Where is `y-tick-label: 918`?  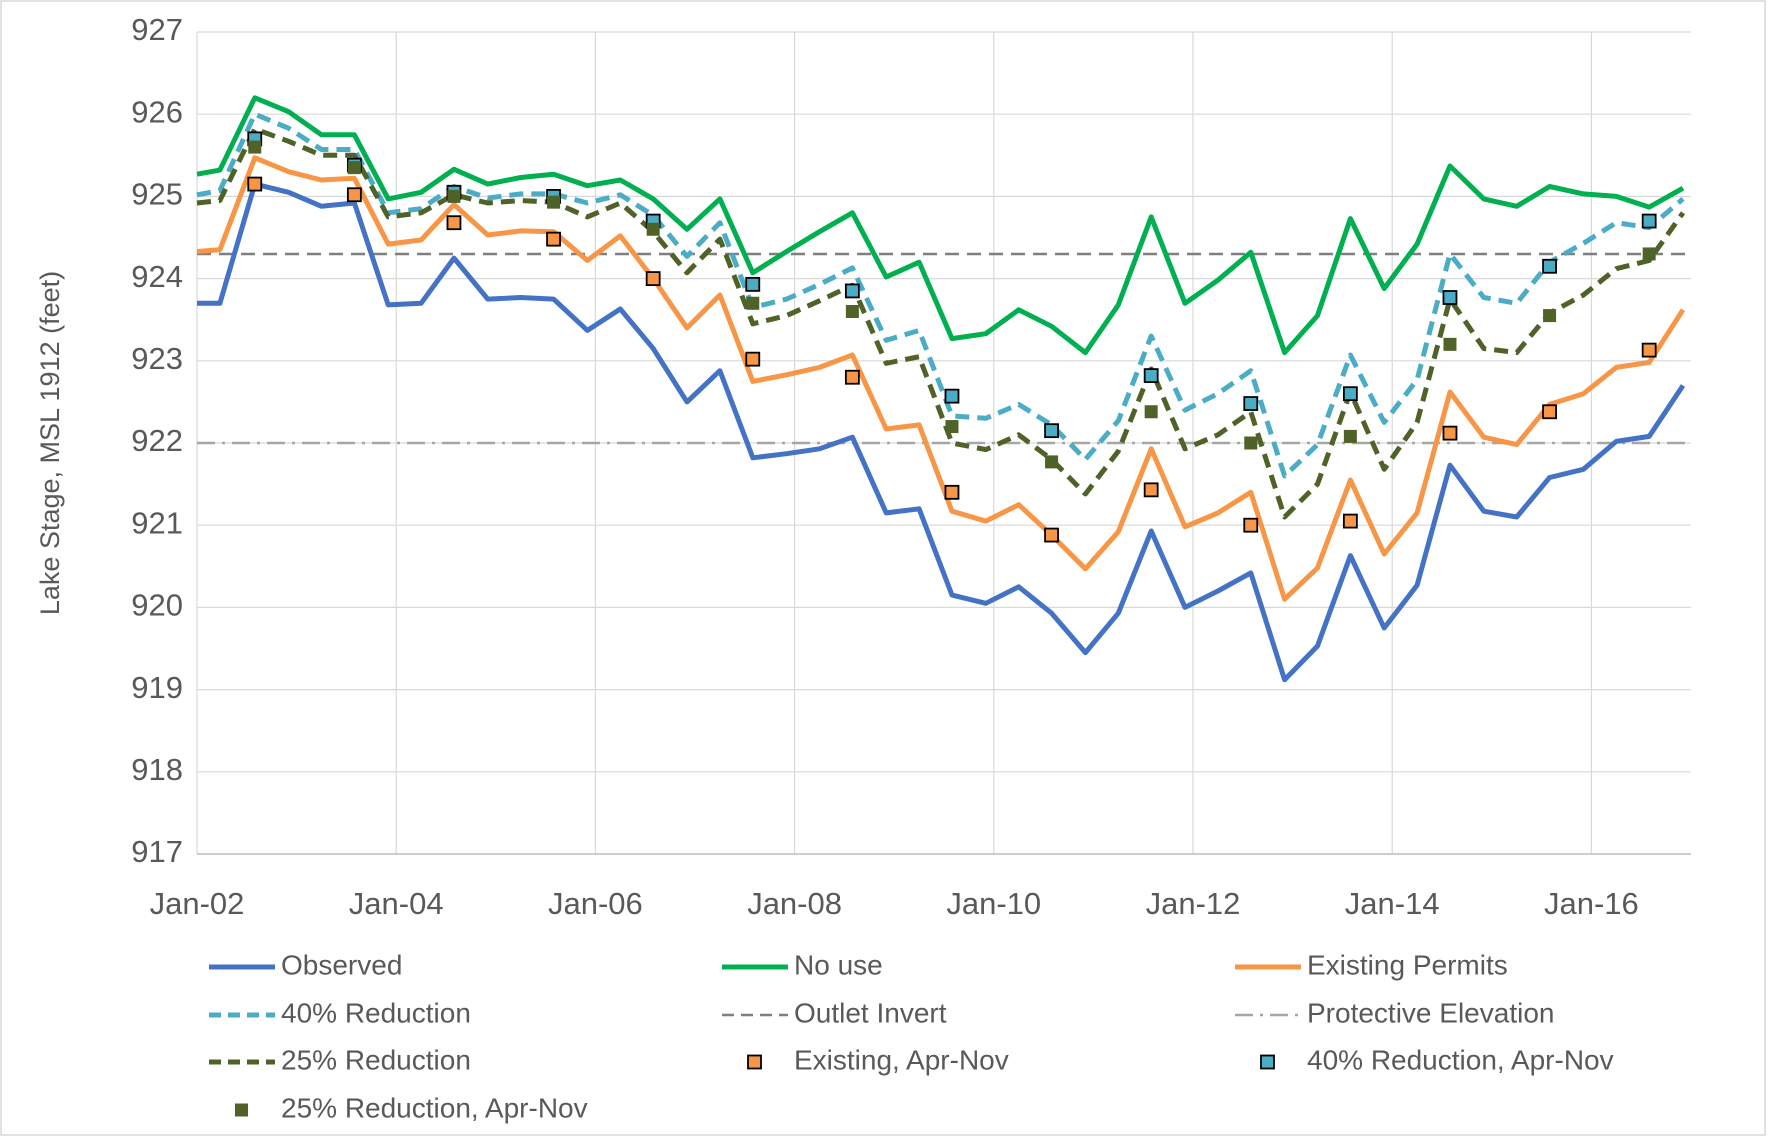 y-tick-label: 918 is located at coordinates (157, 769).